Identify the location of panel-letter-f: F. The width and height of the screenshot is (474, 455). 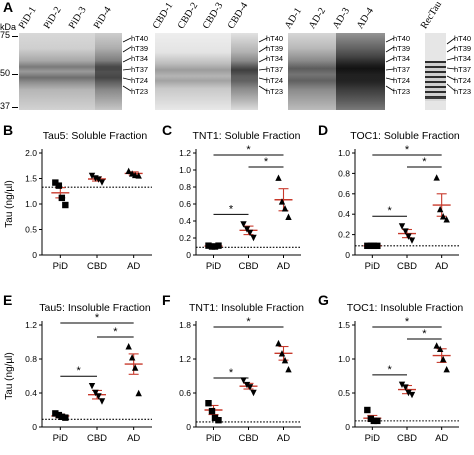
(166, 300).